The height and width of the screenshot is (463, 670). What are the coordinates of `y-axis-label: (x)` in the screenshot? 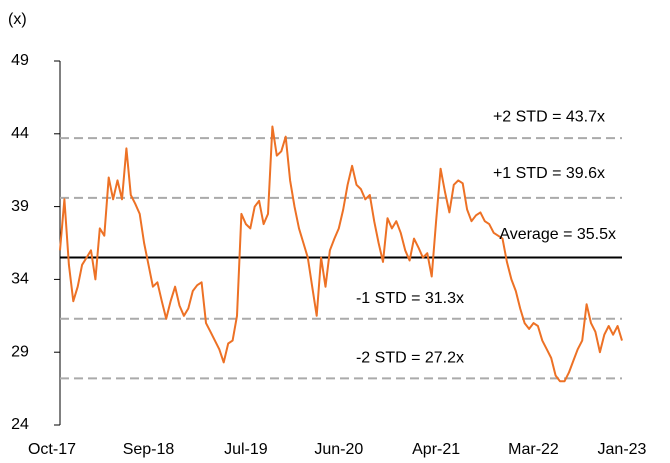 It's located at (17, 19).